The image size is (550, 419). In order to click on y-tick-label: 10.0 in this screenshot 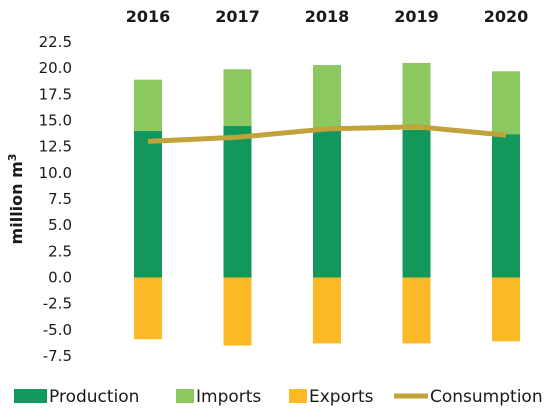, I will do `click(55, 173)`.